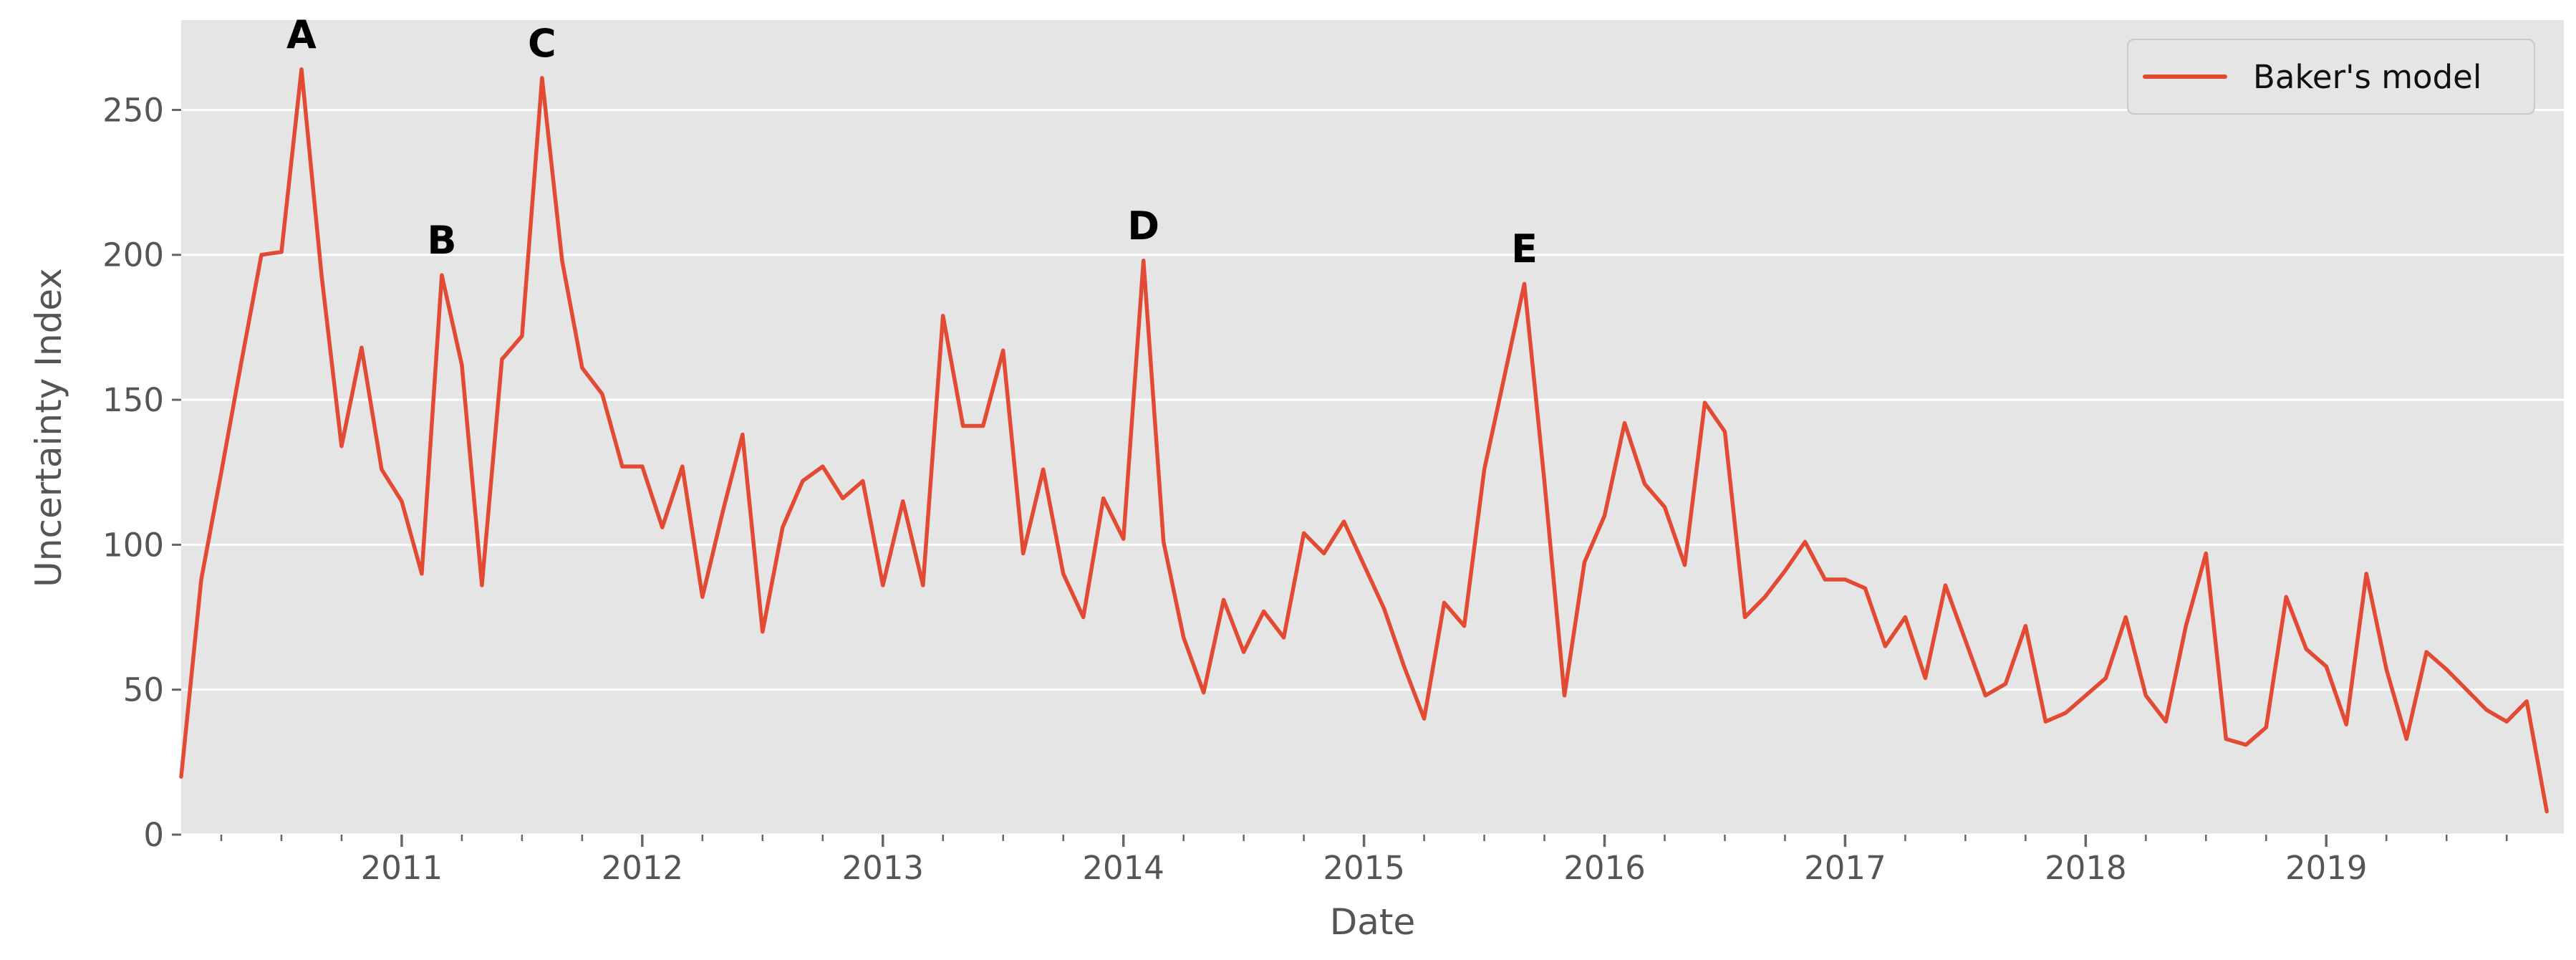 The image size is (2576, 960). I want to click on y-tick-label: 0, so click(153, 835).